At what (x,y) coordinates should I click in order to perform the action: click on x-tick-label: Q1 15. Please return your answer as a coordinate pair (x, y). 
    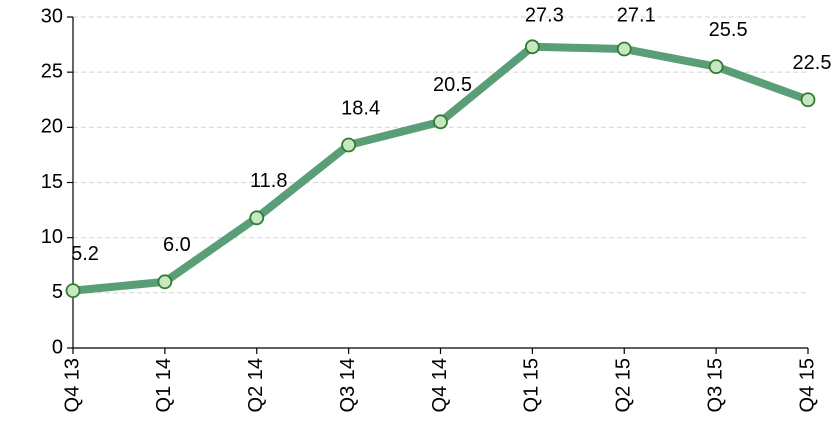
    Looking at the image, I should click on (532, 385).